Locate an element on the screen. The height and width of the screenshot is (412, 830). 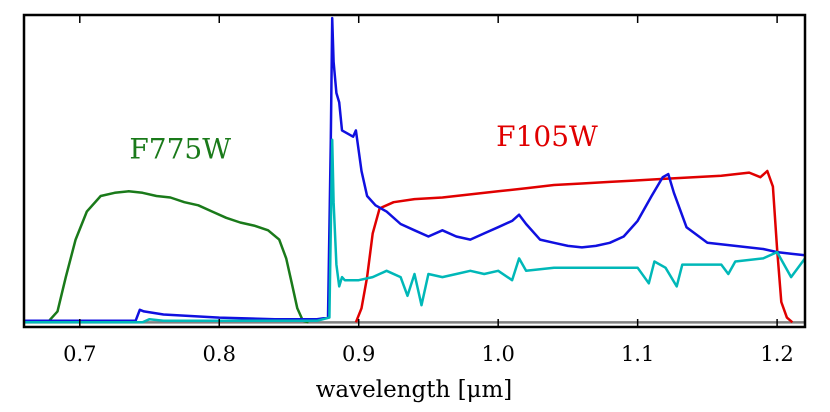
x-tick-label: 0.8 is located at coordinates (219, 354).